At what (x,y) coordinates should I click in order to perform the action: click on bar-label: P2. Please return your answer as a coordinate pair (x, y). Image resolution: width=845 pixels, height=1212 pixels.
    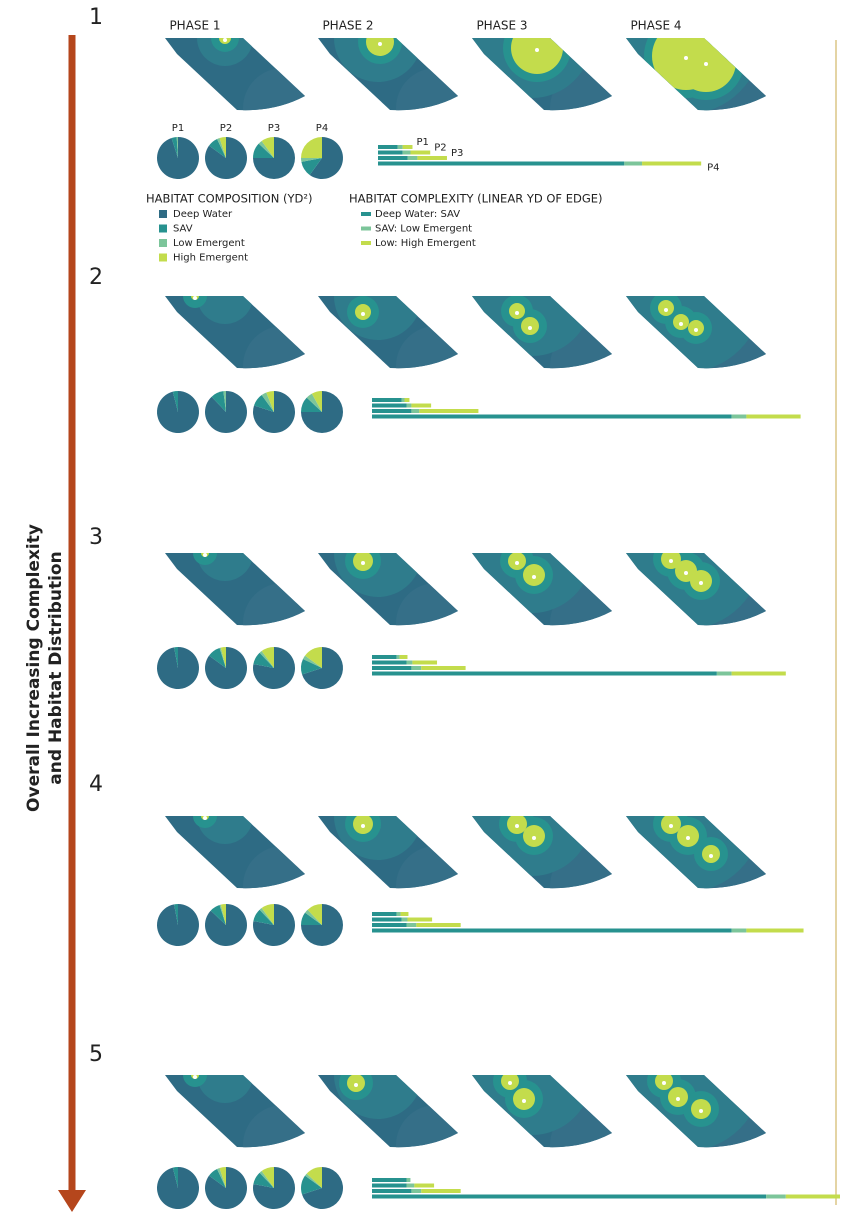
    Looking at the image, I should click on (440, 148).